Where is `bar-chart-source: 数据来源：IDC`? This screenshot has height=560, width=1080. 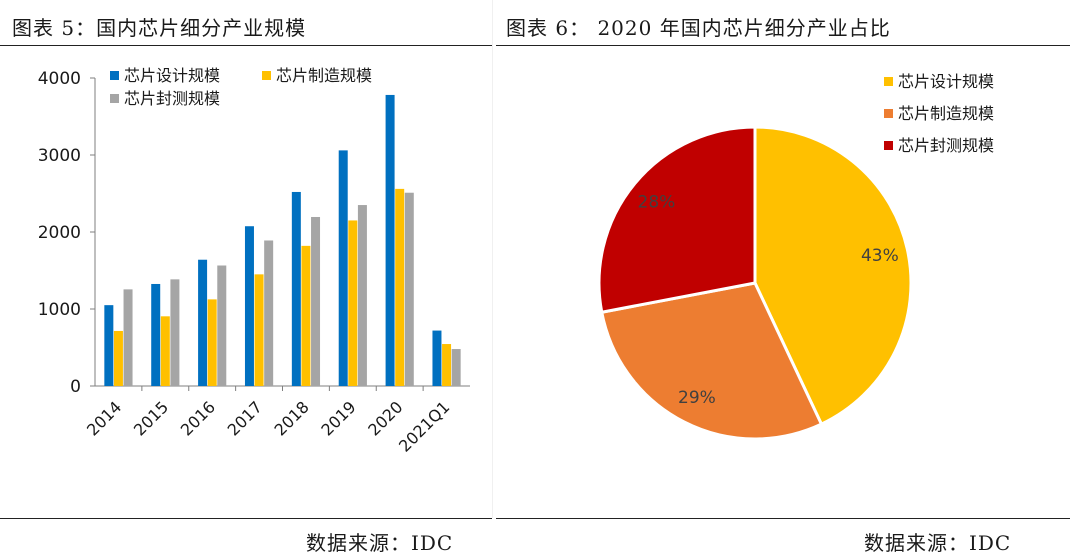
bar-chart-source: 数据来源：IDC is located at coordinates (380, 543).